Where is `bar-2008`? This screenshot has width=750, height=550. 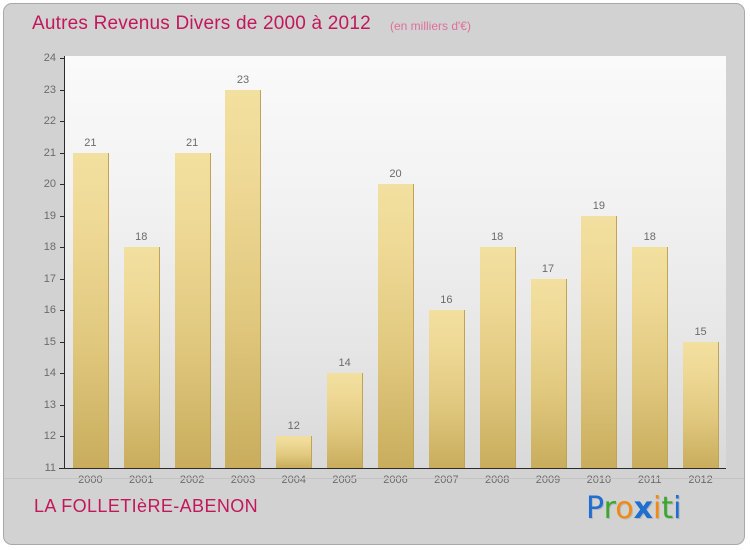
bar-2008 is located at coordinates (497, 357).